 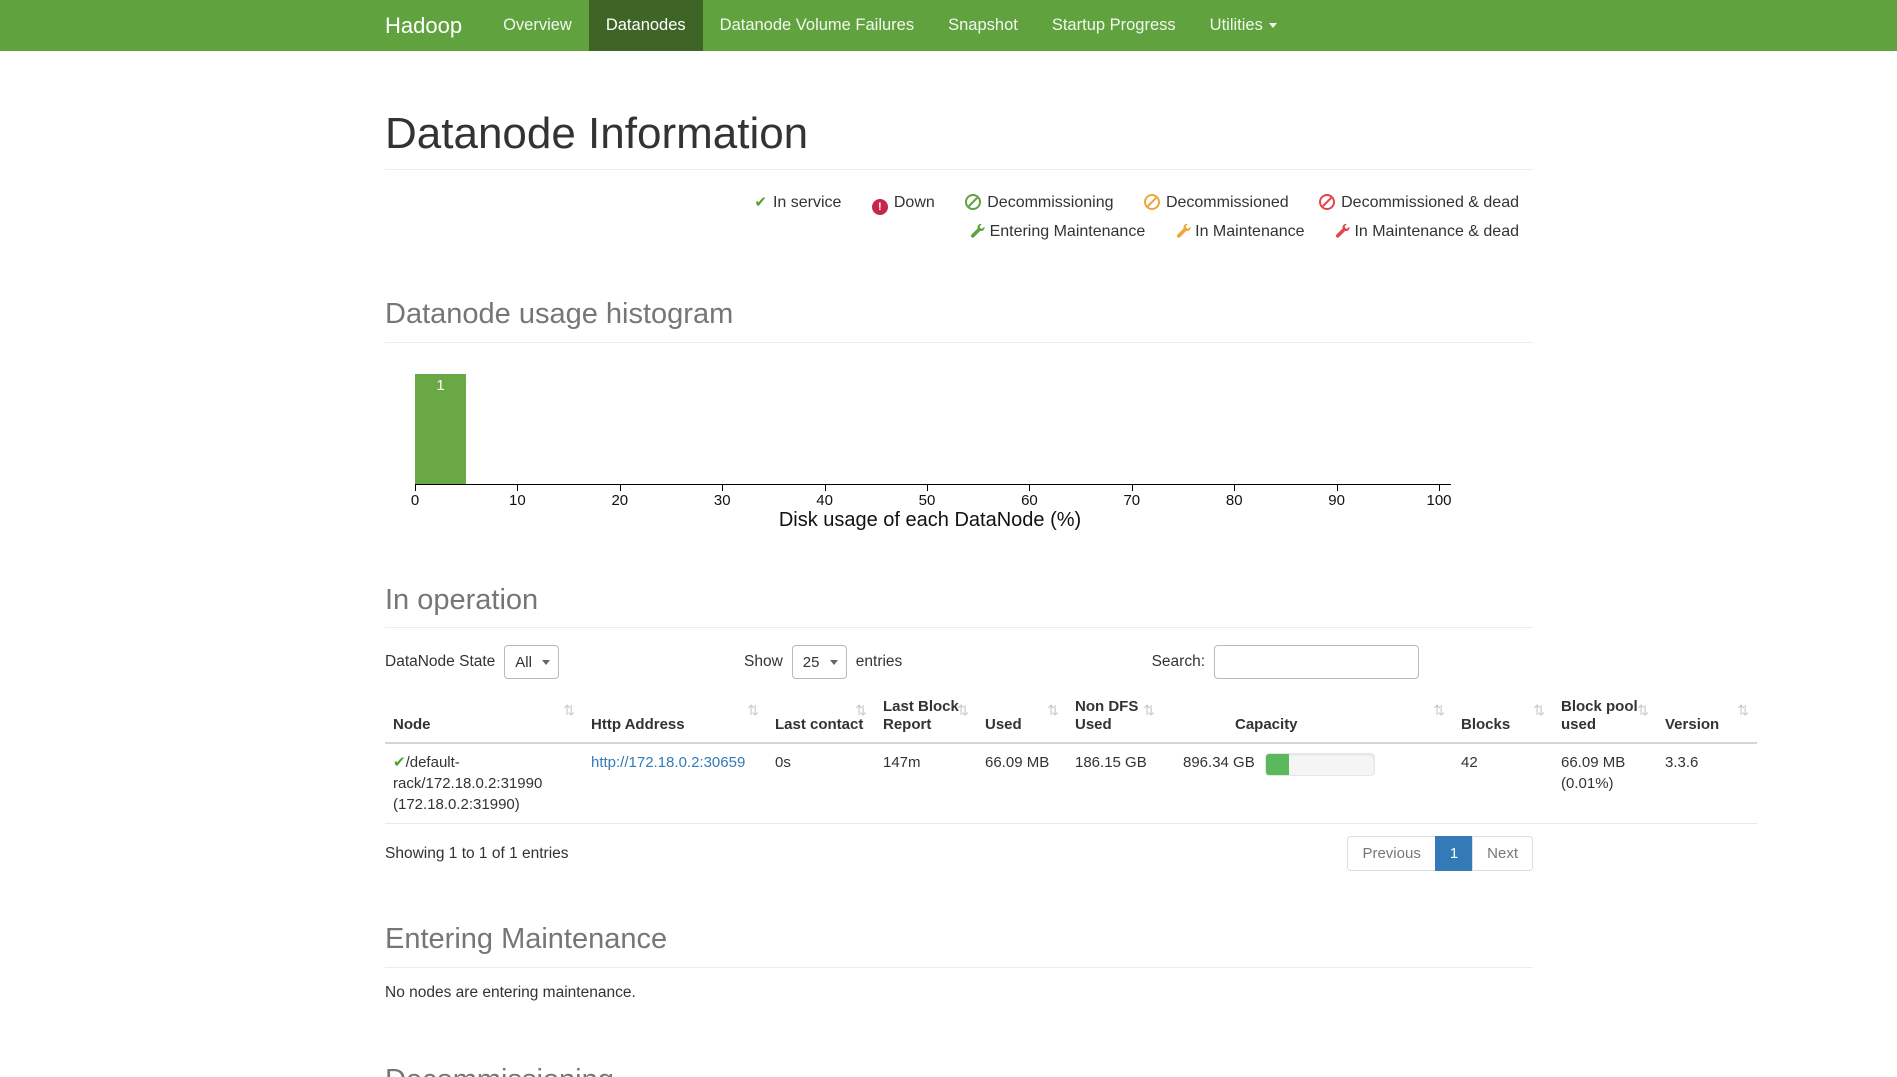 What do you see at coordinates (959, 320) in the screenshot?
I see `histogram-section-header: Datanode usage histogram` at bounding box center [959, 320].